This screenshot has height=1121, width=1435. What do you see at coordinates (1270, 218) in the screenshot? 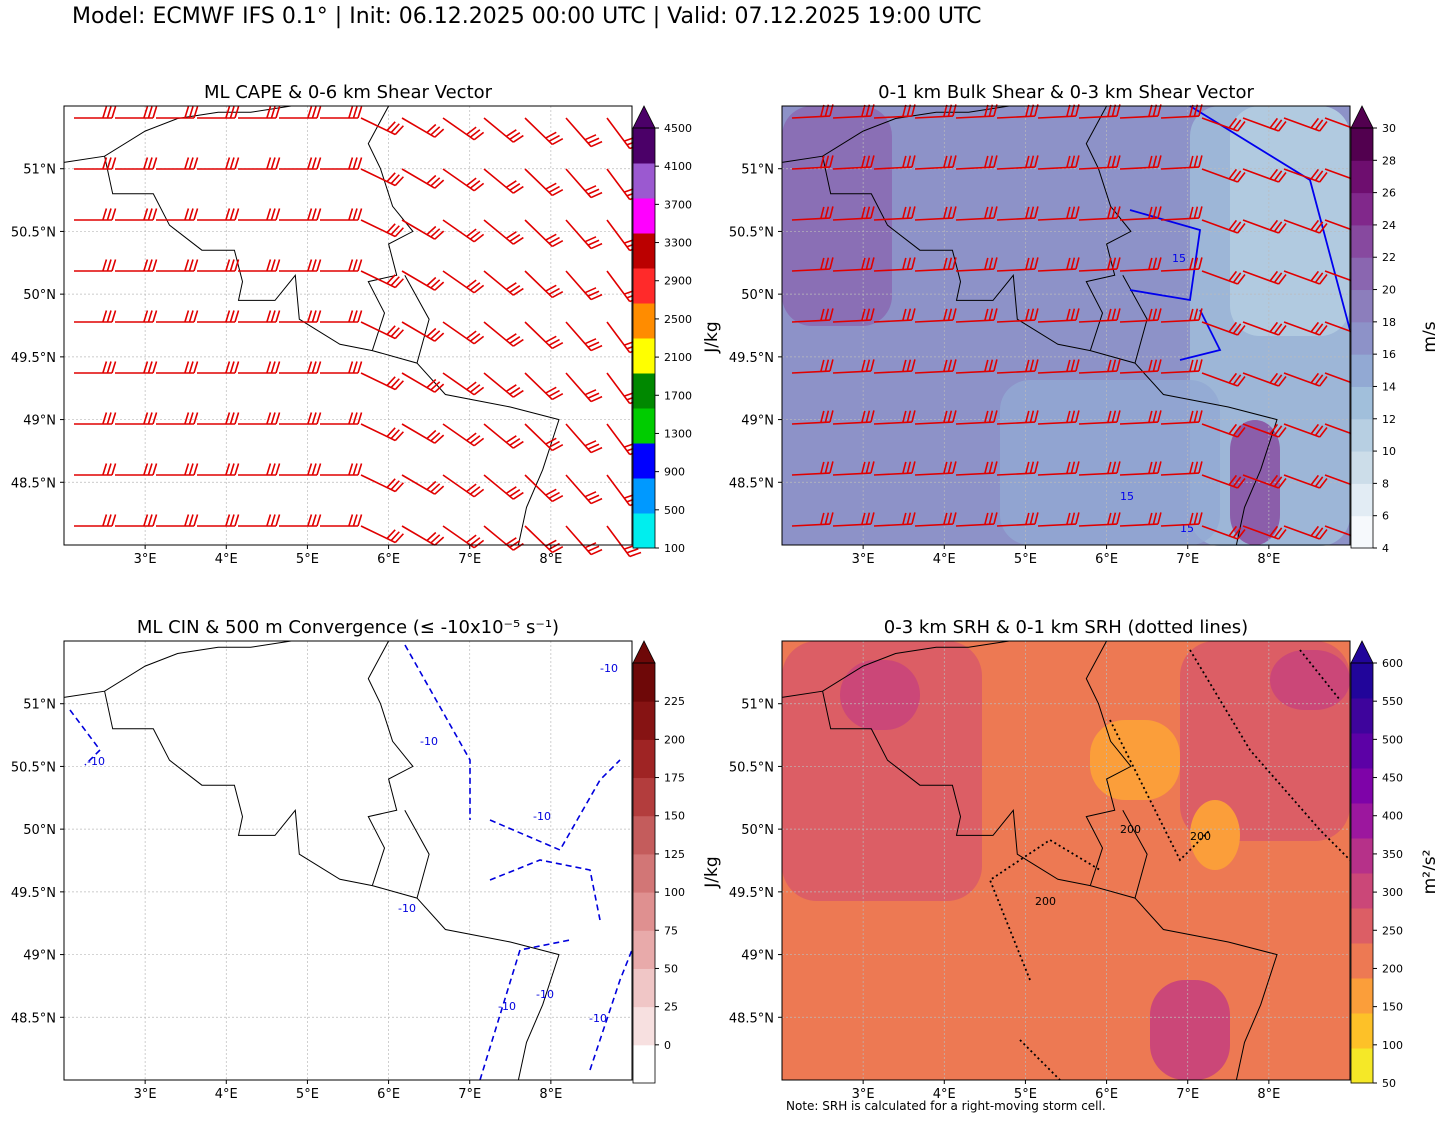
I see `shear-contour-line` at bounding box center [1270, 218].